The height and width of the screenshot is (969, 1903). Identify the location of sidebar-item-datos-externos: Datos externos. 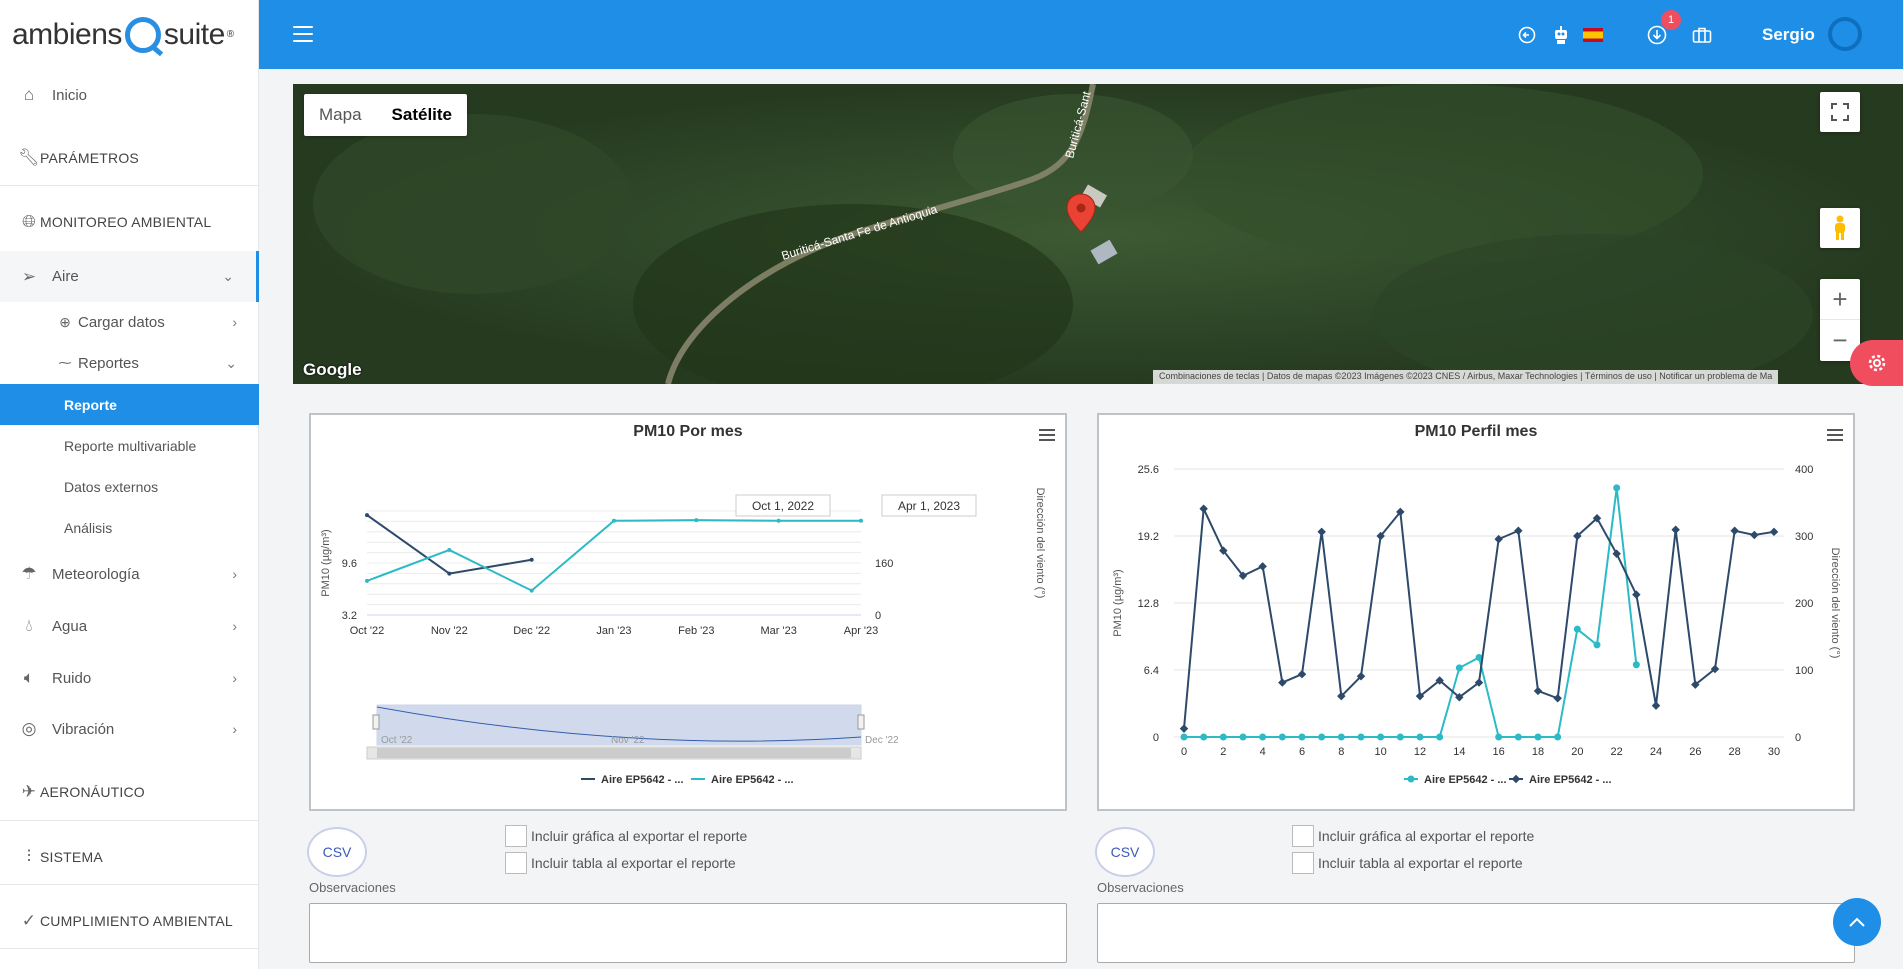
(129, 487).